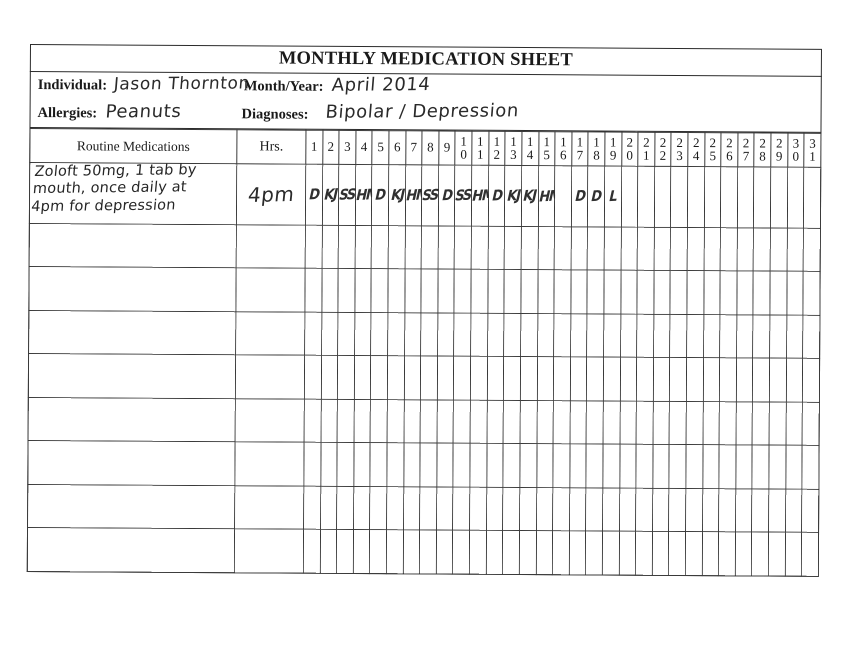  What do you see at coordinates (580, 196) in the screenshot?
I see `cell-row1-day17: D` at bounding box center [580, 196].